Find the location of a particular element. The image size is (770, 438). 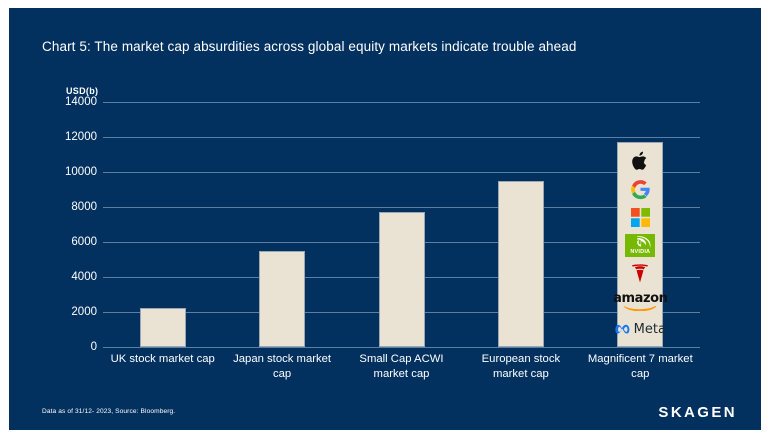

y-axis-tick-label: 8000 is located at coordinates (84, 207).